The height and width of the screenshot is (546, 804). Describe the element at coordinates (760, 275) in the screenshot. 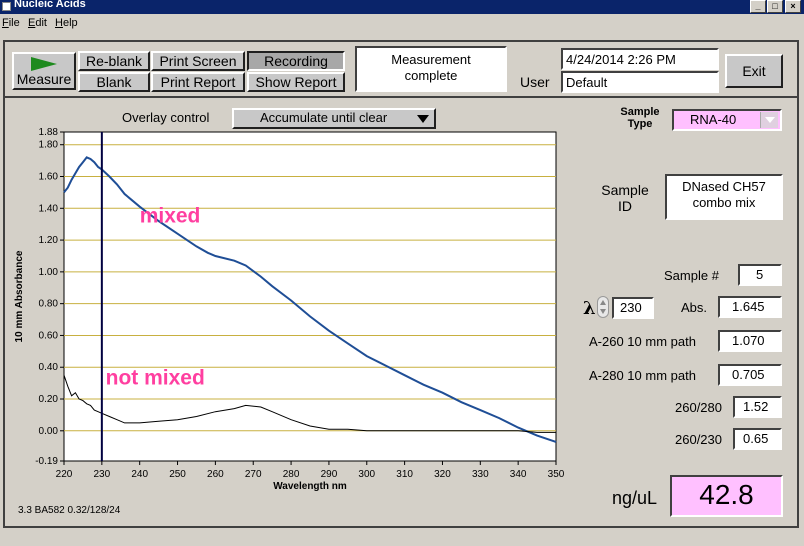

I see `sample-number-field: 5` at that location.